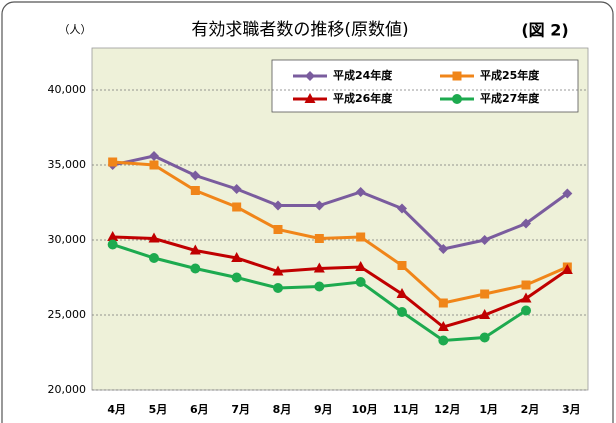 The width and height of the screenshot is (616, 423). What do you see at coordinates (67, 239) in the screenshot?
I see `y-tick-label: 30,000` at bounding box center [67, 239].